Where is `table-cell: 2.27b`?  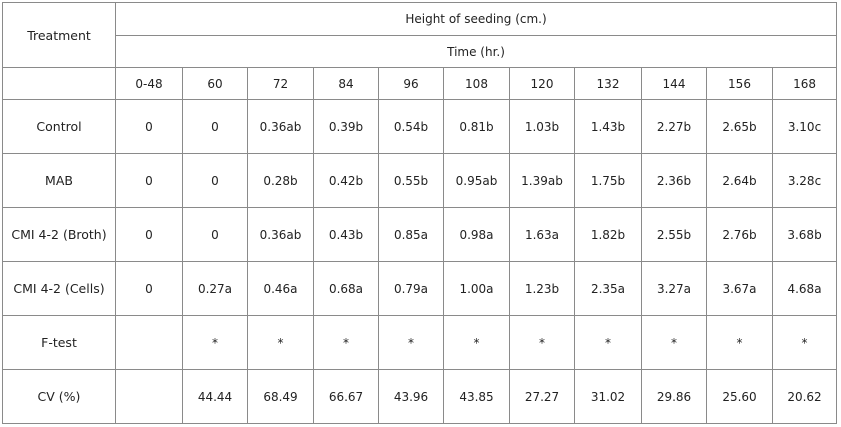 table-cell: 2.27b is located at coordinates (674, 126).